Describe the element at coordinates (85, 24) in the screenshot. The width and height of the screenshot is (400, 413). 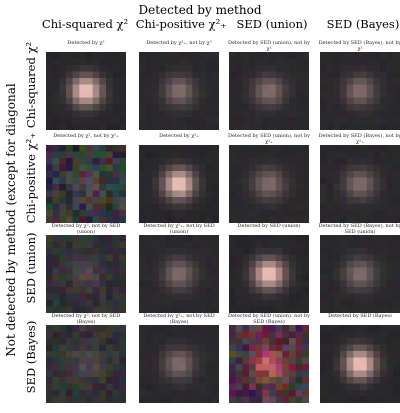
I see `column-header-chi-squared: Chi-squared χ²` at that location.